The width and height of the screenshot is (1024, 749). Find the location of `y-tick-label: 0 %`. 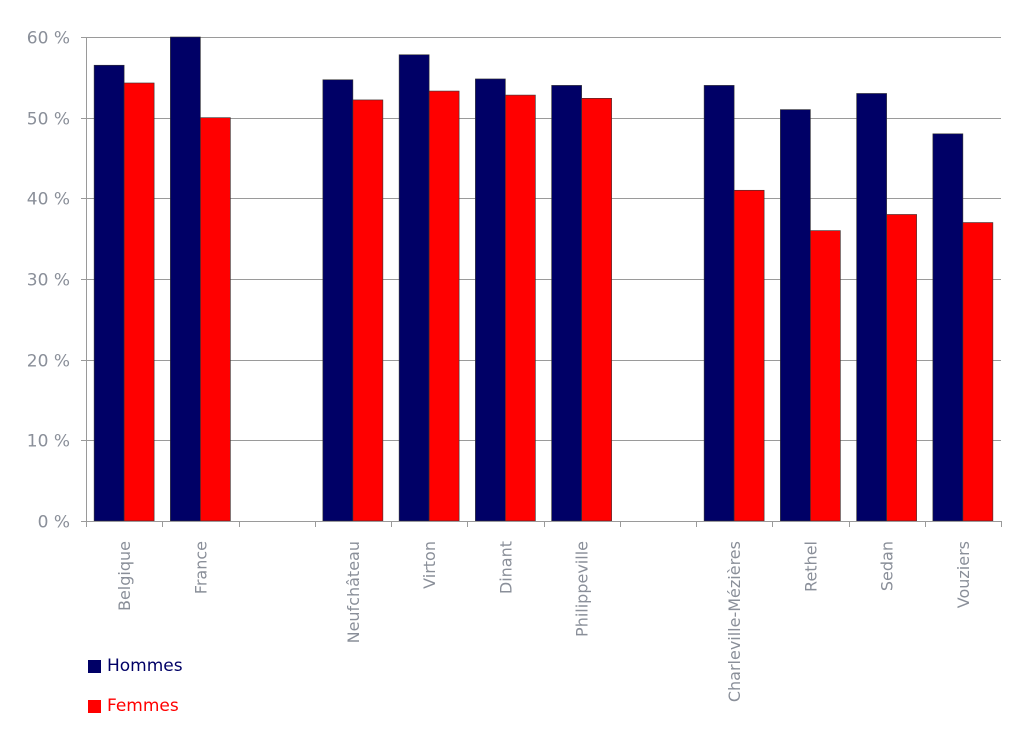

y-tick-label: 0 % is located at coordinates (54, 523).